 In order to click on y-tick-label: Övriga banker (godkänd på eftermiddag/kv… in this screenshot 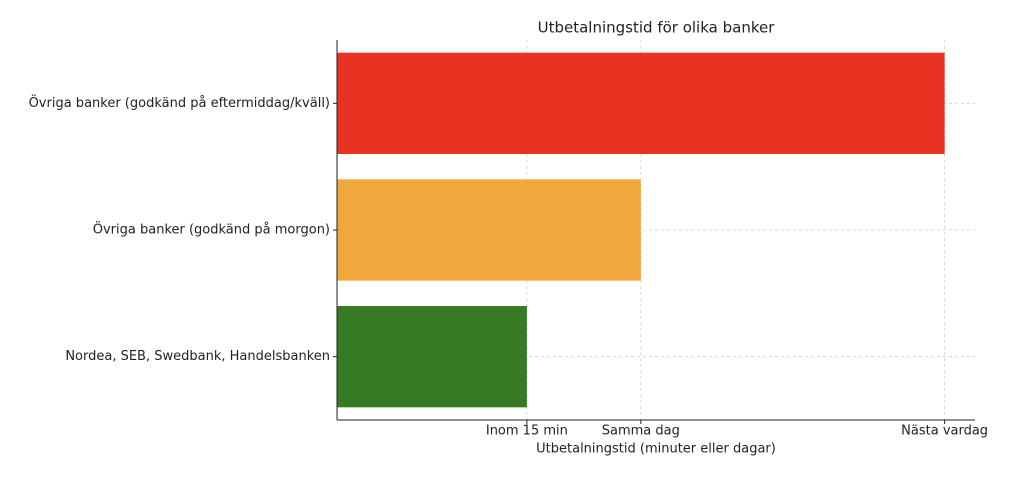, I will do `click(179, 102)`.